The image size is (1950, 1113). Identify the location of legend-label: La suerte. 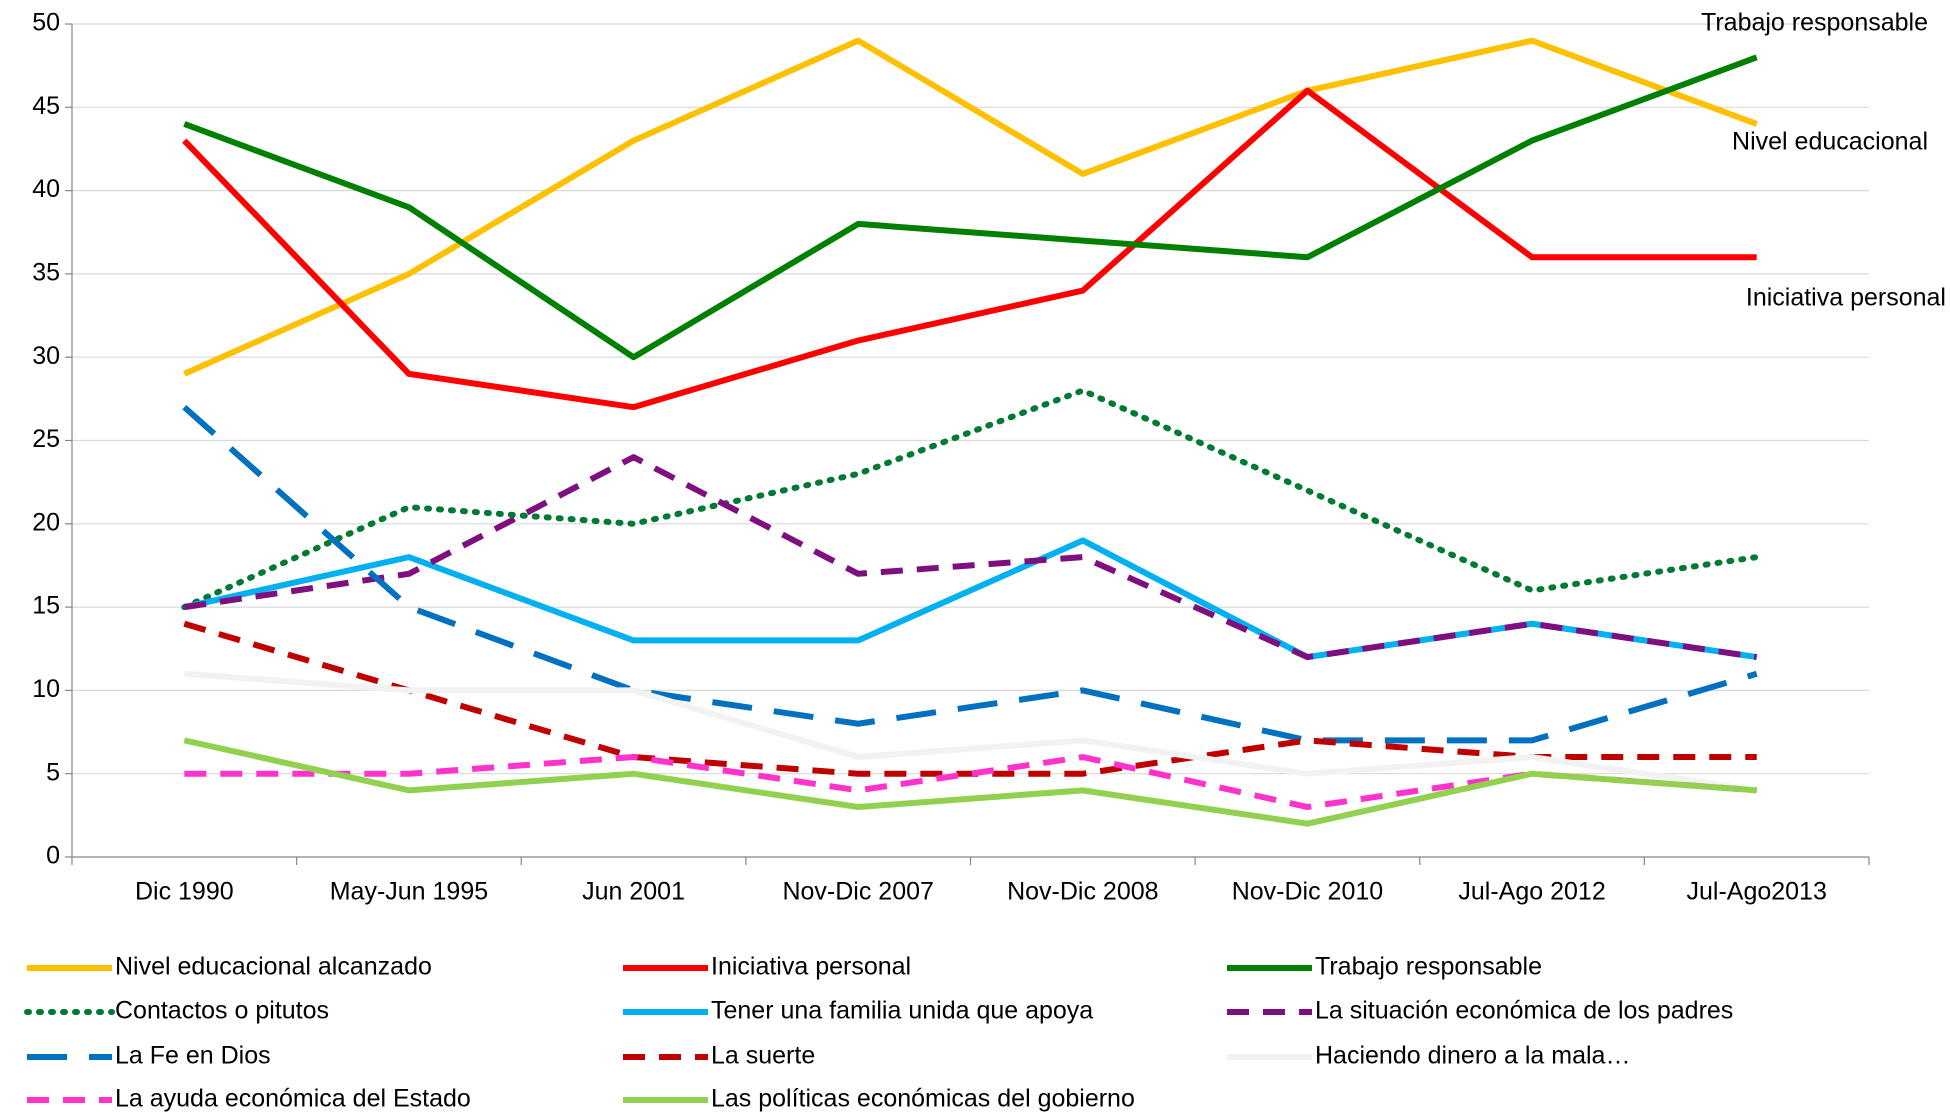
(763, 1056).